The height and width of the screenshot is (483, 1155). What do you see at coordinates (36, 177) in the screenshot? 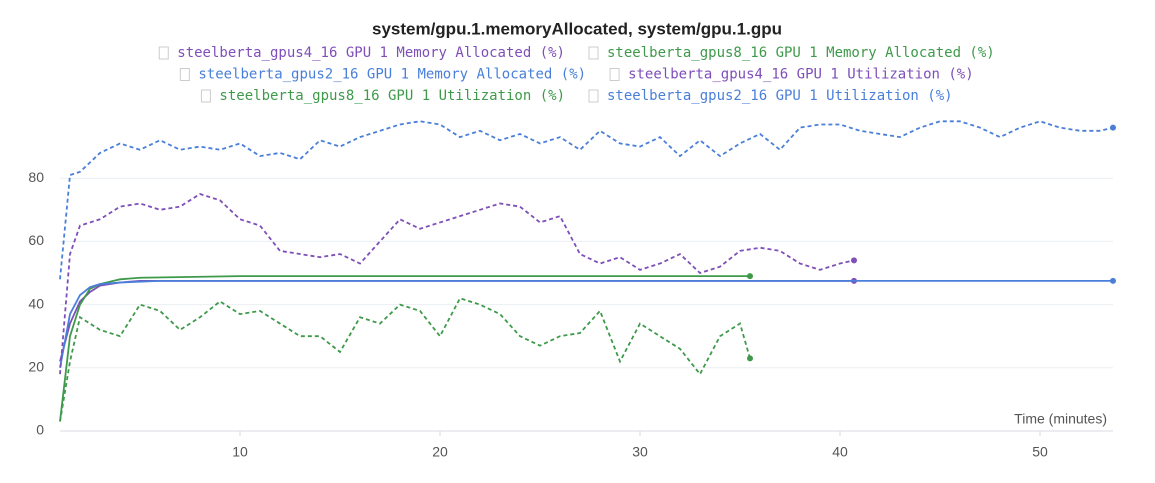
I see `y-tick-label: 80` at bounding box center [36, 177].